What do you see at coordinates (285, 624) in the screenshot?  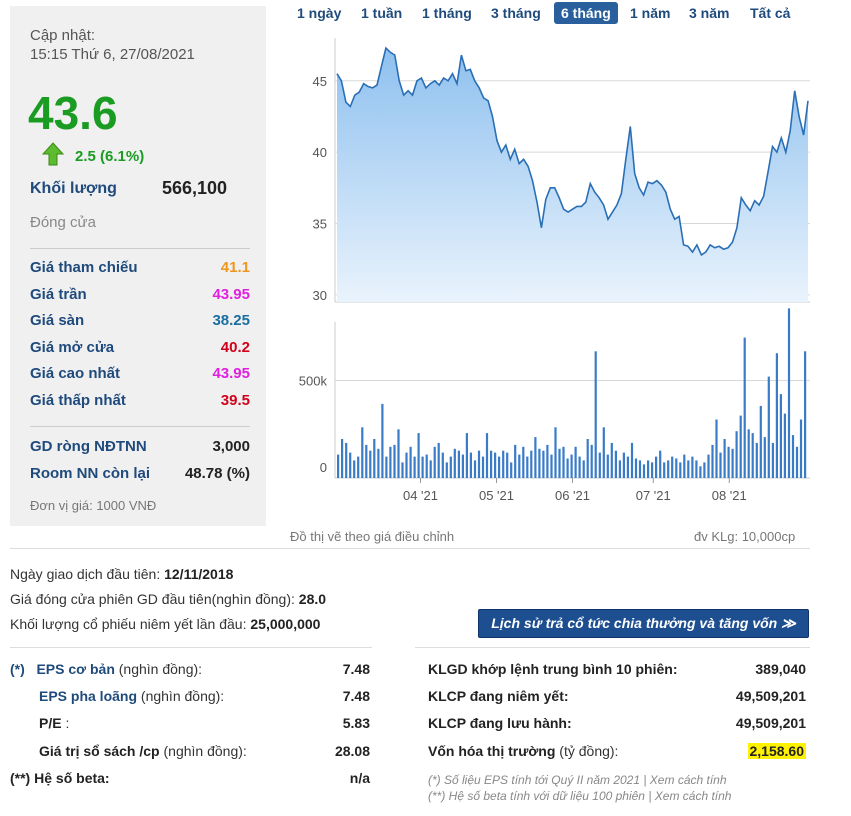 I see `first-listed-value: 25,000,000` at bounding box center [285, 624].